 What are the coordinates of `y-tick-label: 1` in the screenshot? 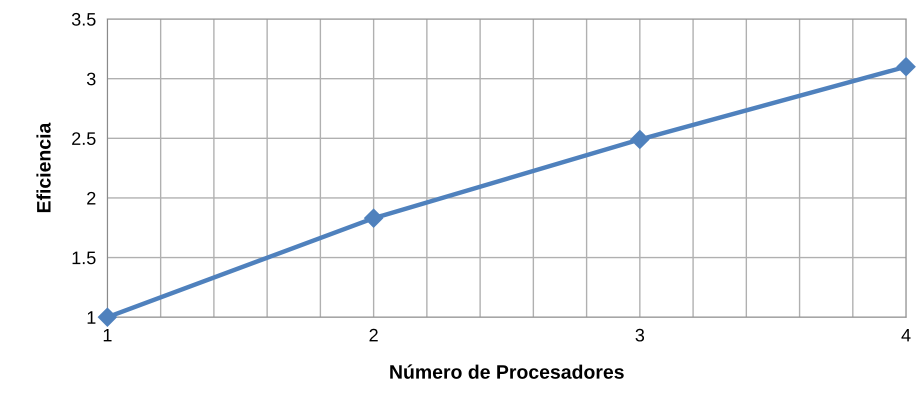 It's located at (92, 317).